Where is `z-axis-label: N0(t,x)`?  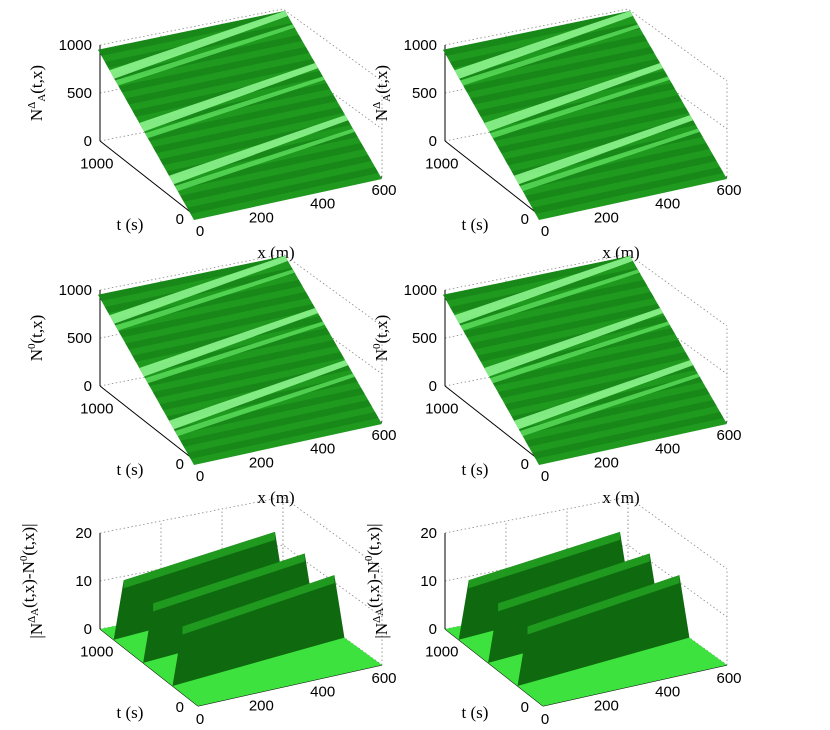
z-axis-label: N0(t,x) is located at coordinates (381, 338).